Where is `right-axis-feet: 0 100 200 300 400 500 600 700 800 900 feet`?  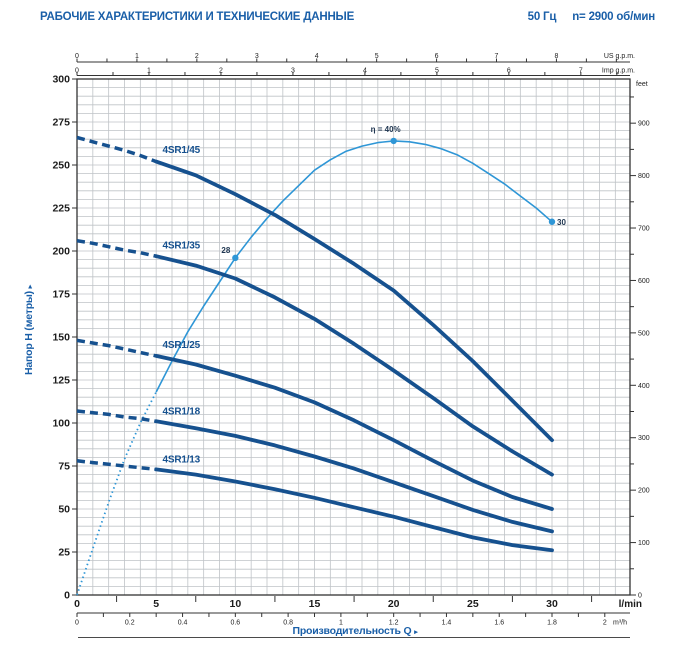
right-axis-feet: 0 100 200 300 400 500 600 700 800 900 feet is located at coordinates (640, 340).